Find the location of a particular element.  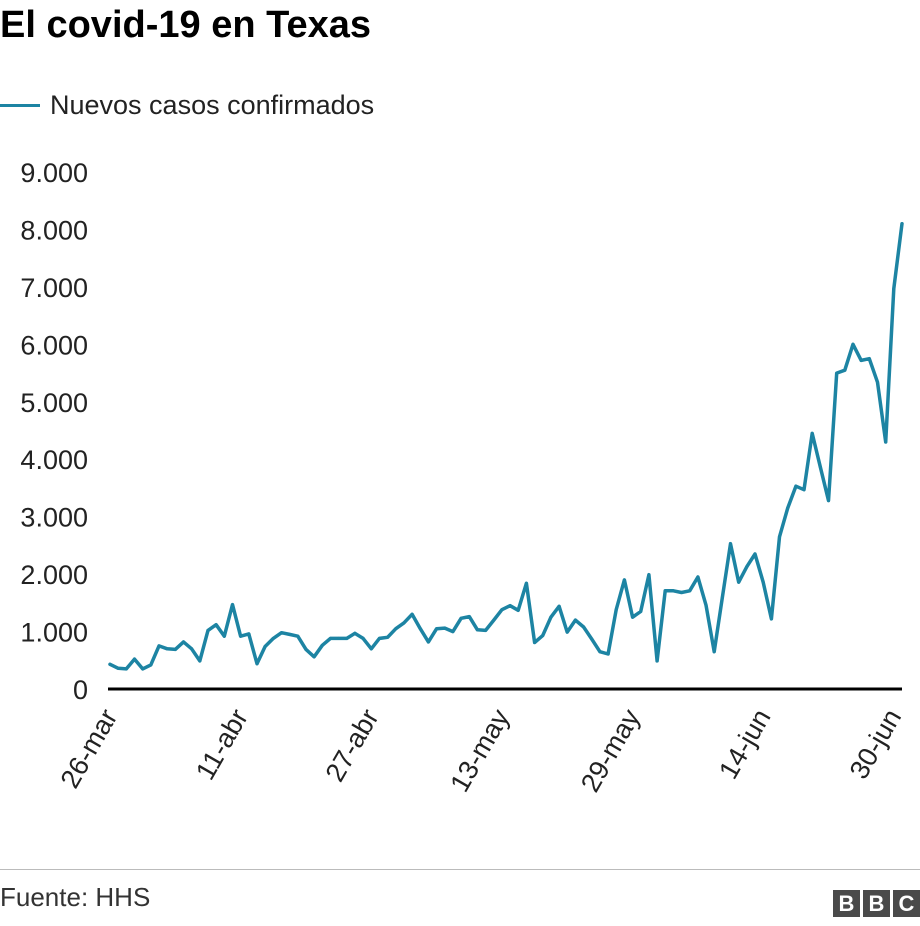

y-tick-label: 2.000 is located at coordinates (54, 575).